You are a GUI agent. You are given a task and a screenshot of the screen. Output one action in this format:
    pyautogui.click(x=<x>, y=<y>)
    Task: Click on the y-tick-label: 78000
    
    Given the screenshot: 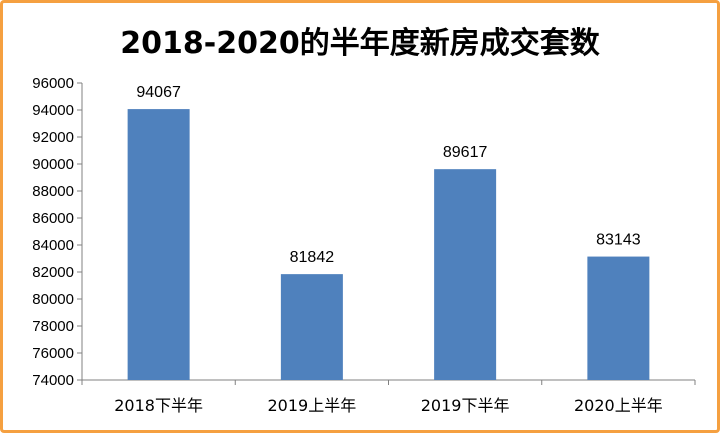 What is the action you would take?
    pyautogui.click(x=53, y=326)
    